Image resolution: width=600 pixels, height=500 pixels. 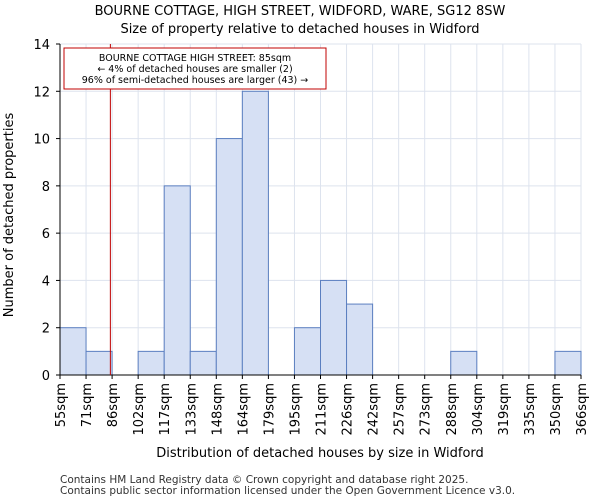 What do you see at coordinates (61, 405) in the screenshot?
I see `x-tick-label: 55sqm` at bounding box center [61, 405].